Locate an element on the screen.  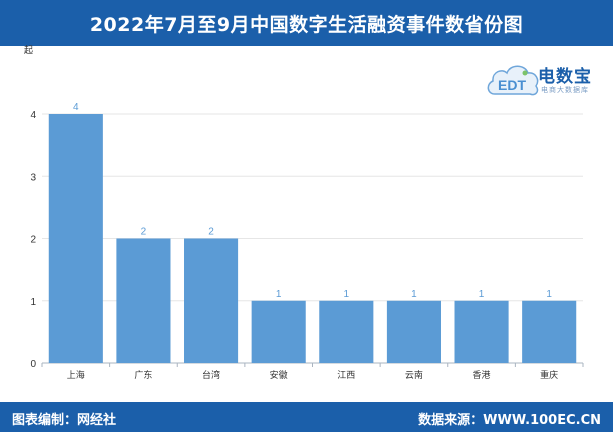
y-tick-label: 0 is located at coordinates (33, 364).